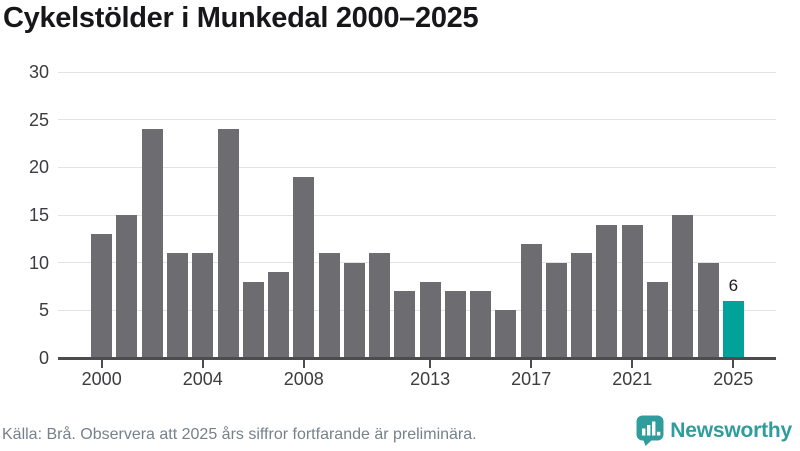  I want to click on bar-2012, so click(405, 324).